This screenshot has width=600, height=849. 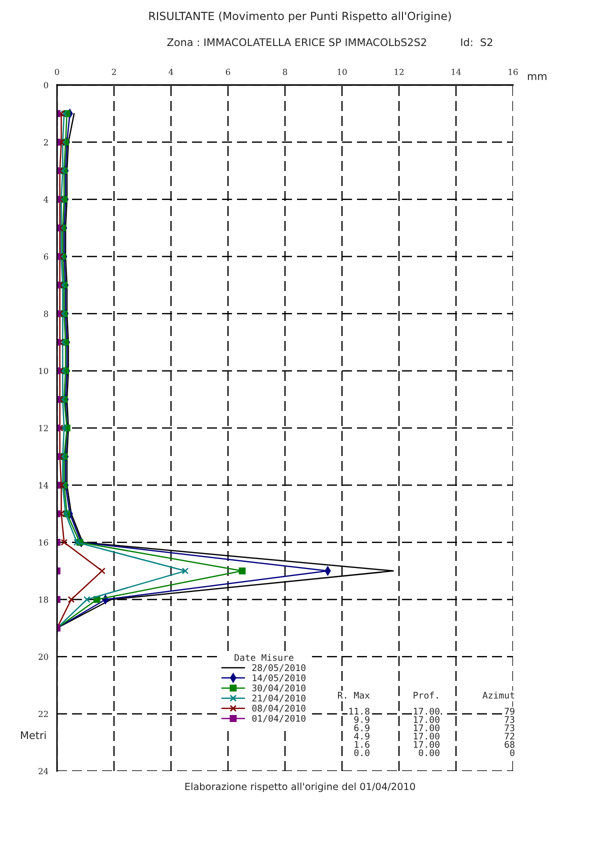 What do you see at coordinates (279, 718) in the screenshot?
I see `legend-label: 01/04/2010` at bounding box center [279, 718].